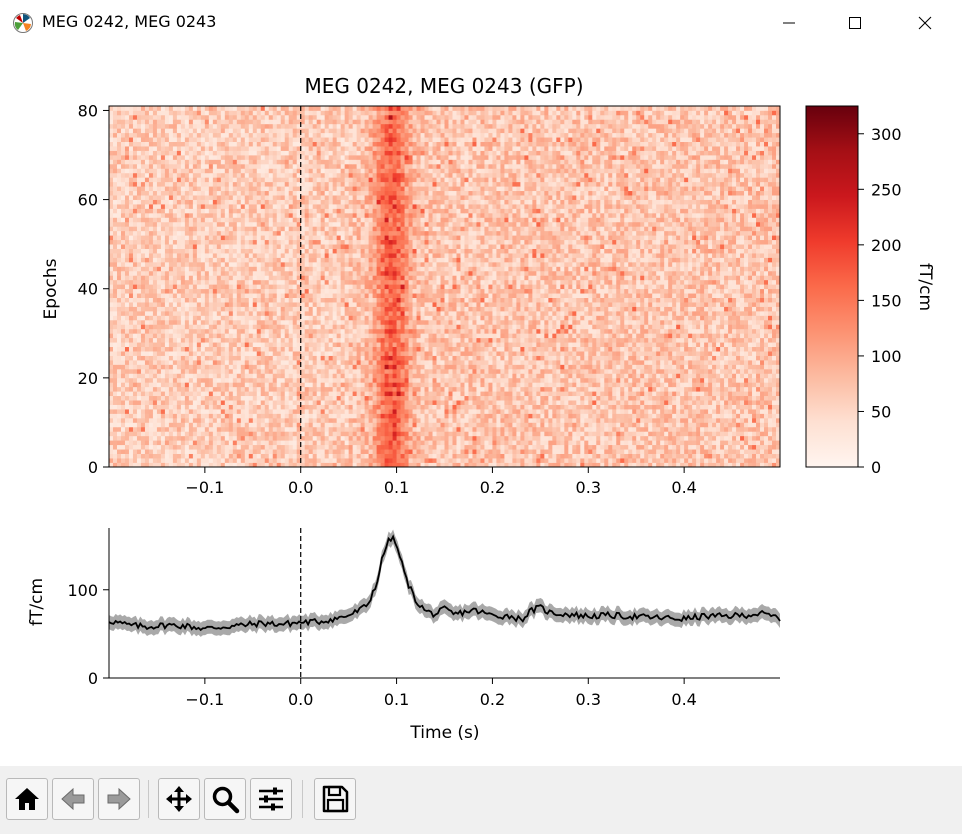  I want to click on minimize-button, so click(789, 23).